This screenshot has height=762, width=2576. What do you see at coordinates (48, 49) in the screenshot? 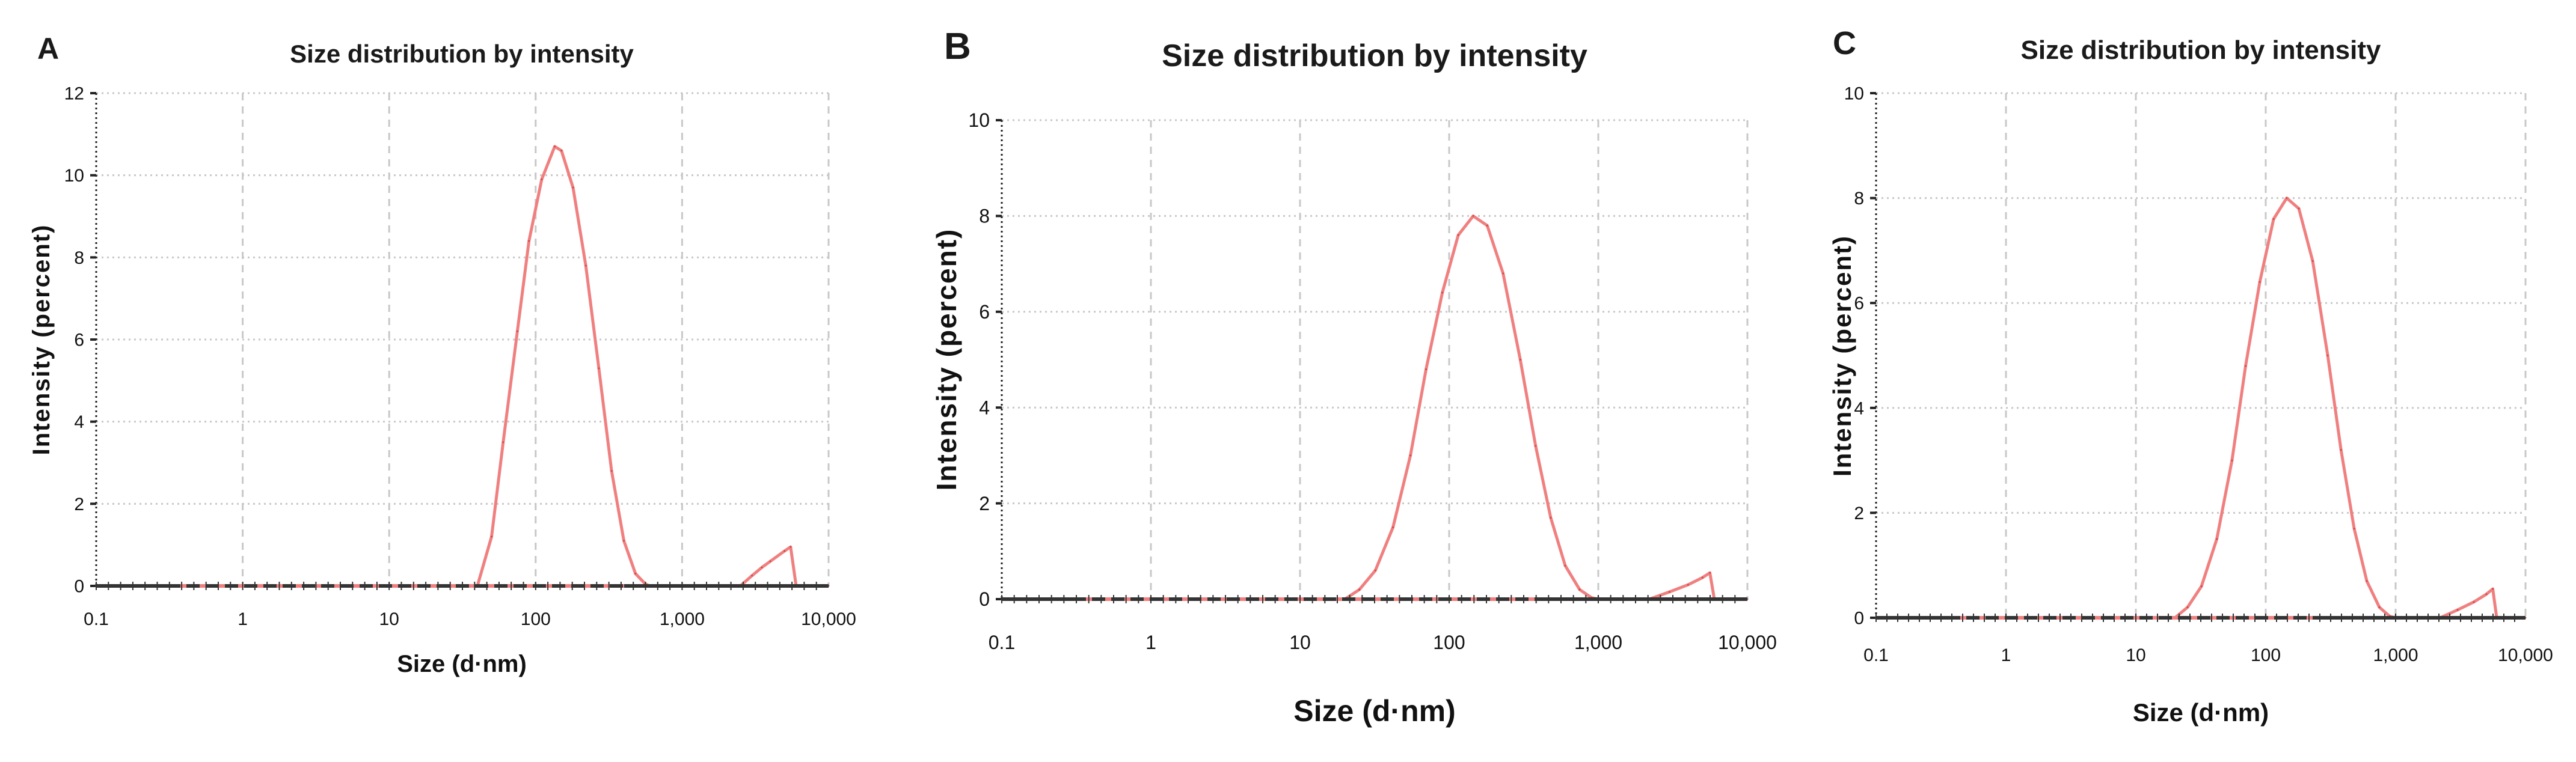
I see `panel-letter: A` at bounding box center [48, 49].